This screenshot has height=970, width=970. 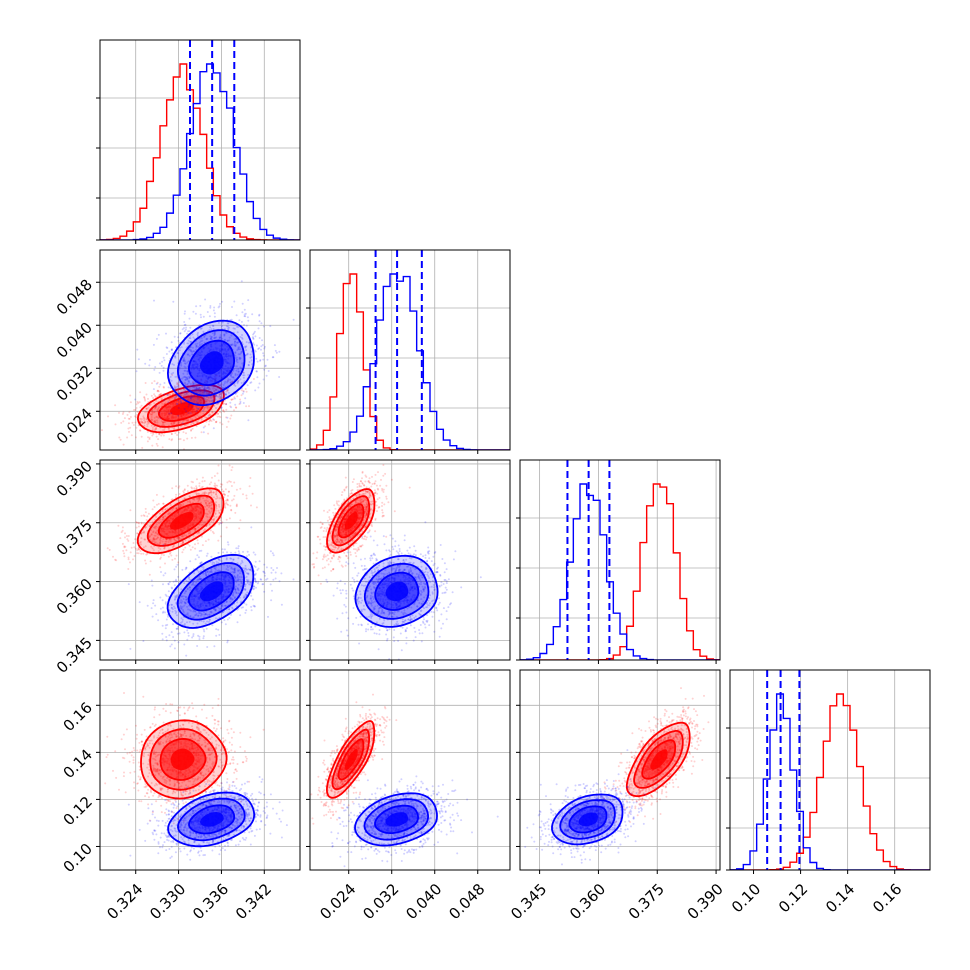 What do you see at coordinates (178, 410) in the screenshot?
I see `series-0-2d` at bounding box center [178, 410].